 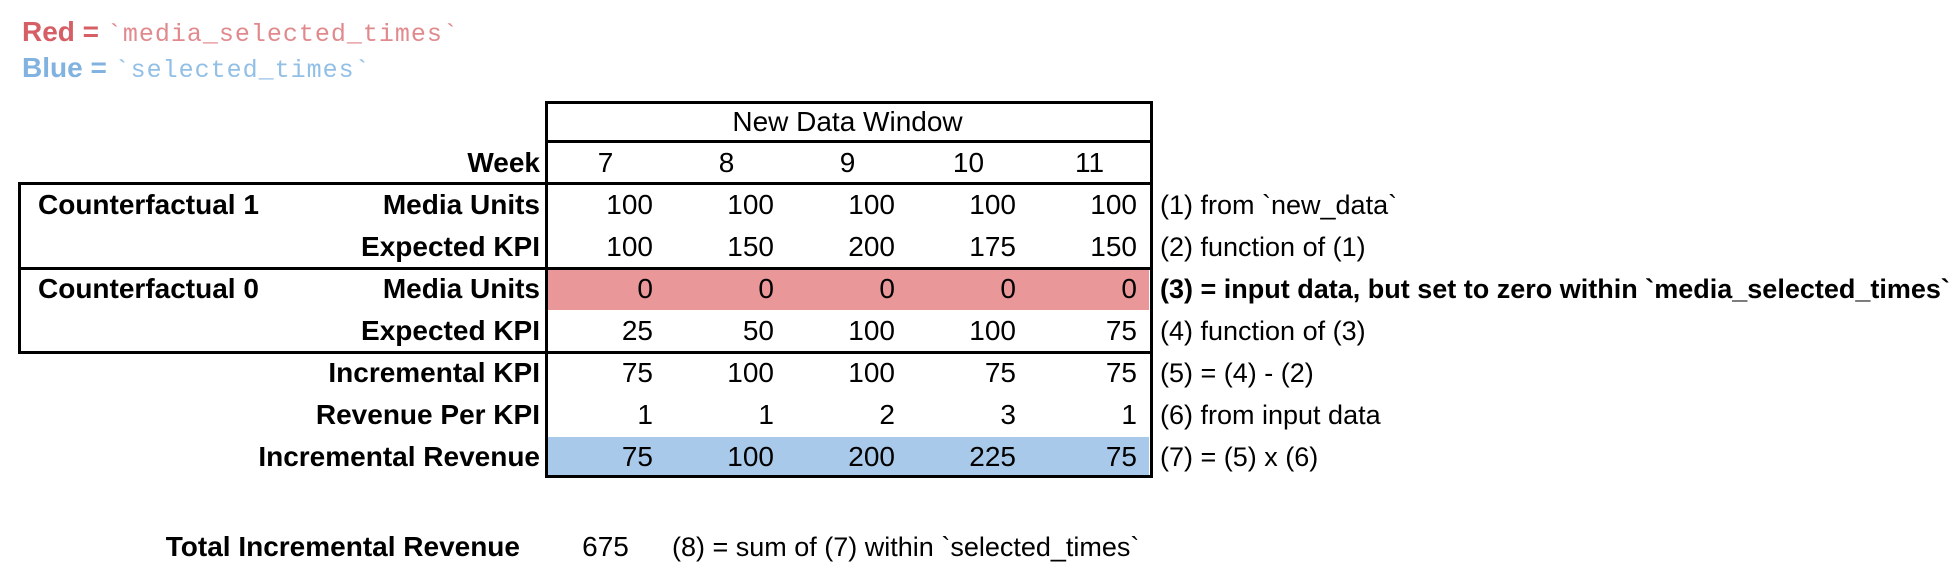 I want to click on row-label-expected-kpi-1: Expected KPI, so click(x=450, y=246).